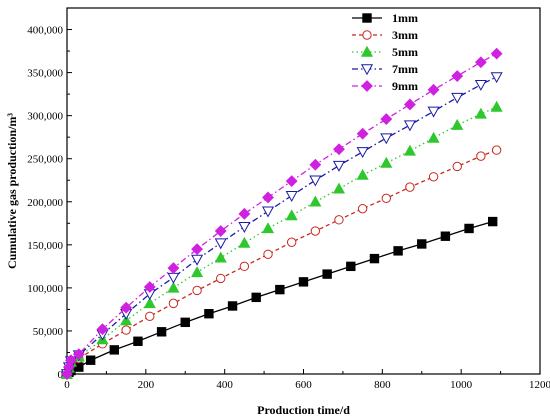  I want to click on x-tick-label: 800, so click(382, 385).